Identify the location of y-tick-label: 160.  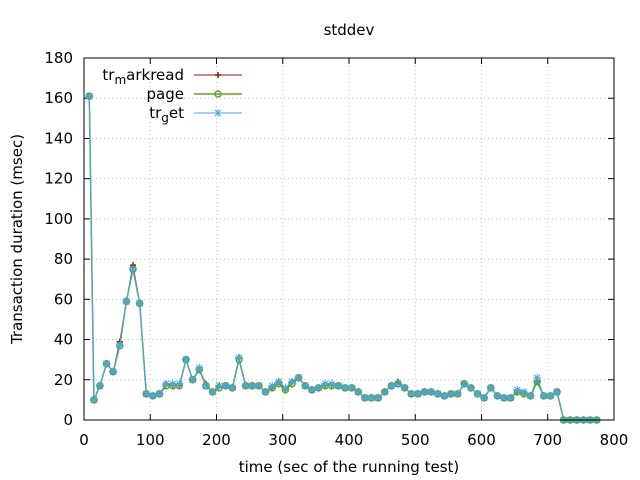
(58, 98).